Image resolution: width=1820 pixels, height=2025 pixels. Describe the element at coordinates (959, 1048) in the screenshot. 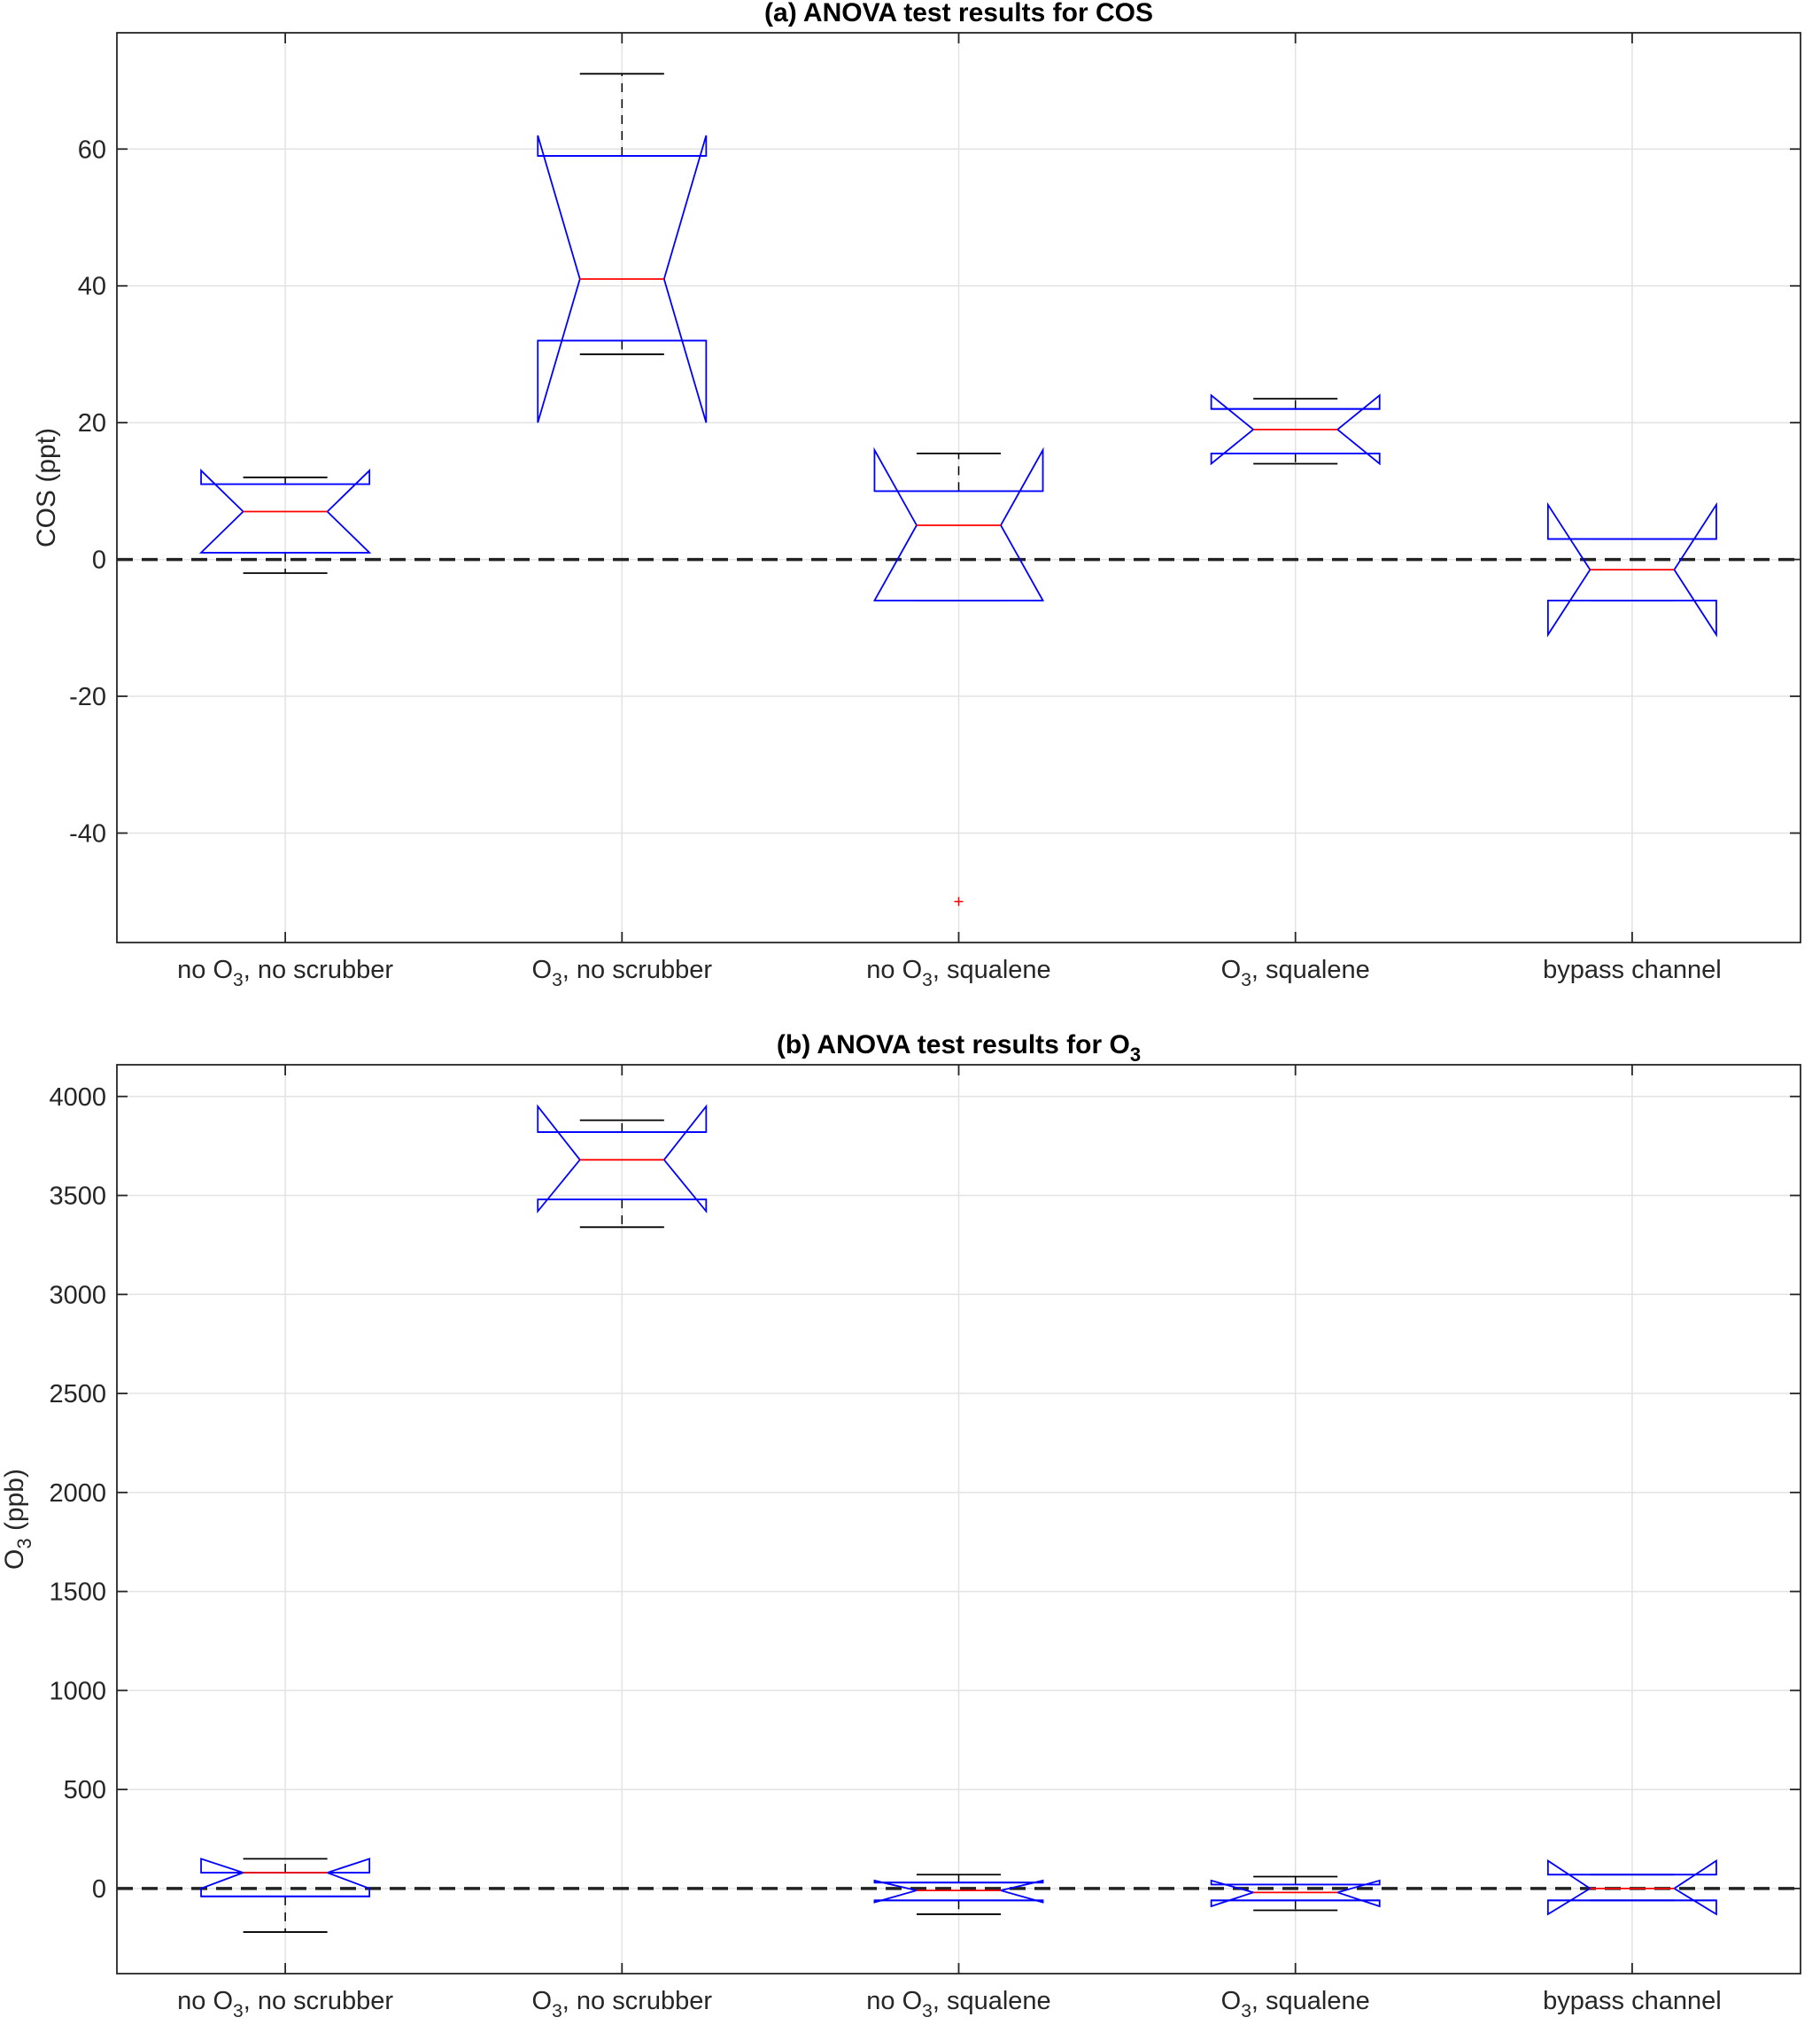

I see `chart-title: (b) ANOVA test results for O3` at that location.